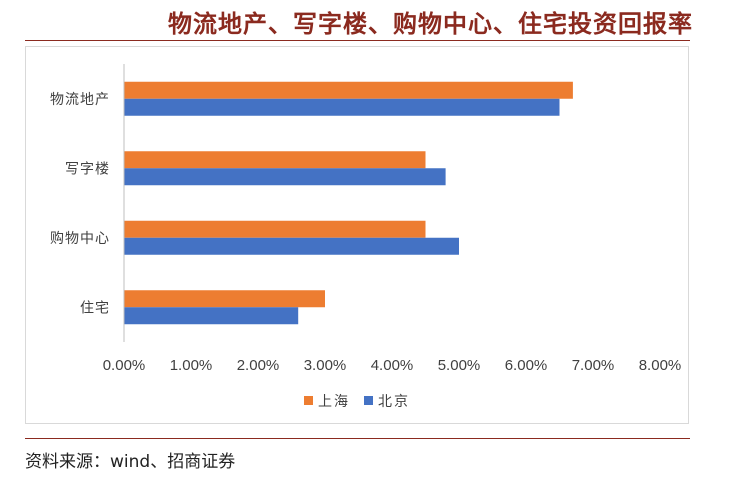 The height and width of the screenshot is (477, 733). I want to click on x-tick-label-2: 2.00%, so click(258, 365).